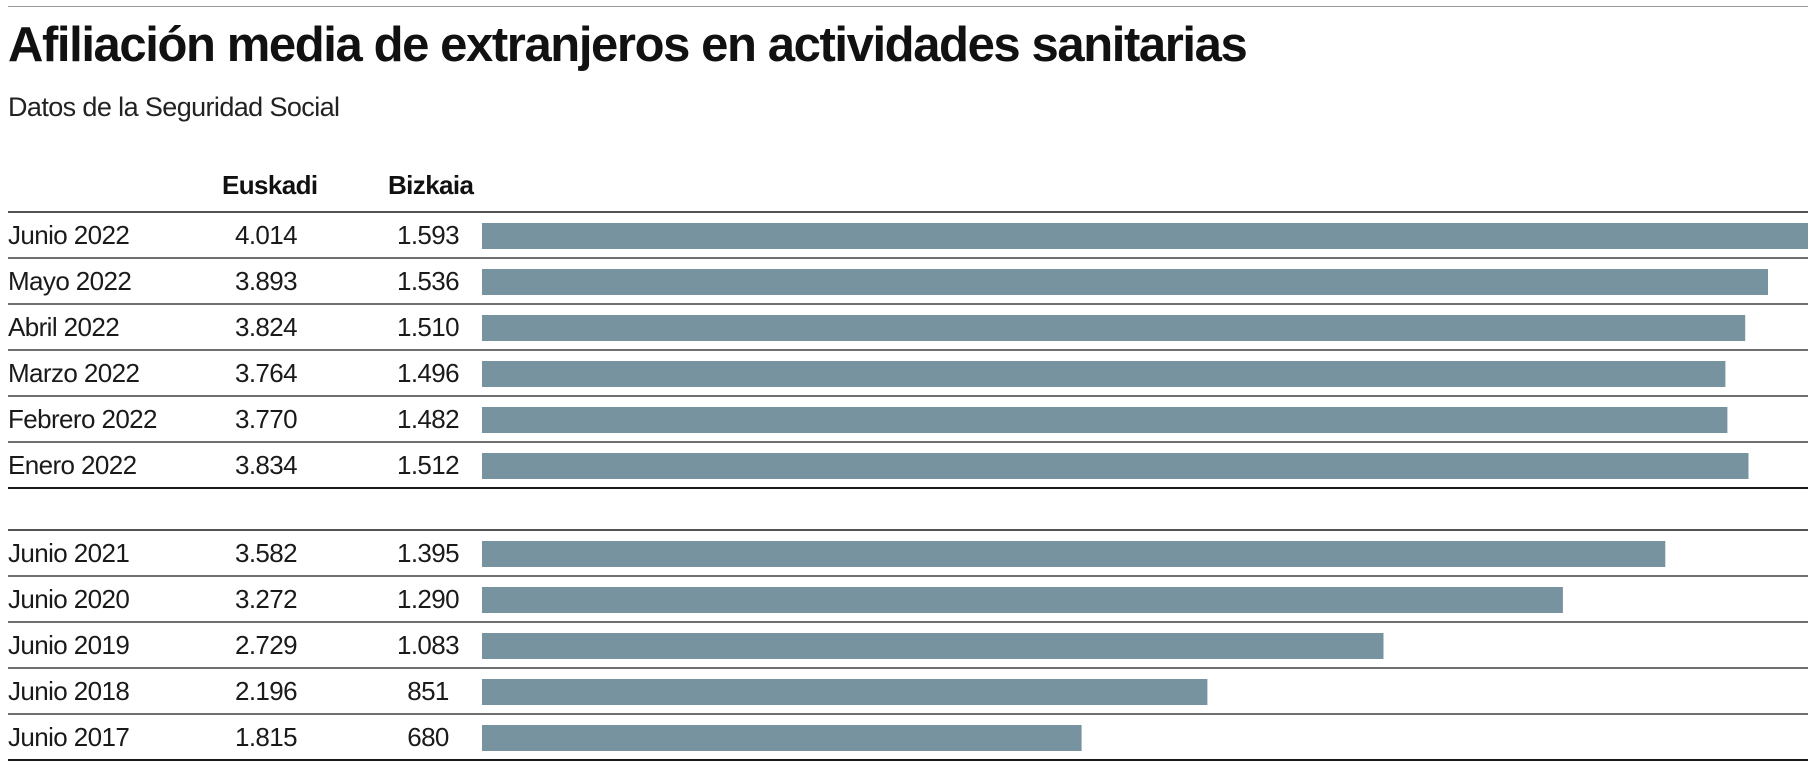 The image size is (1816, 780). Describe the element at coordinates (266, 419) in the screenshot. I see `value-euskadi: 3.770` at that location.